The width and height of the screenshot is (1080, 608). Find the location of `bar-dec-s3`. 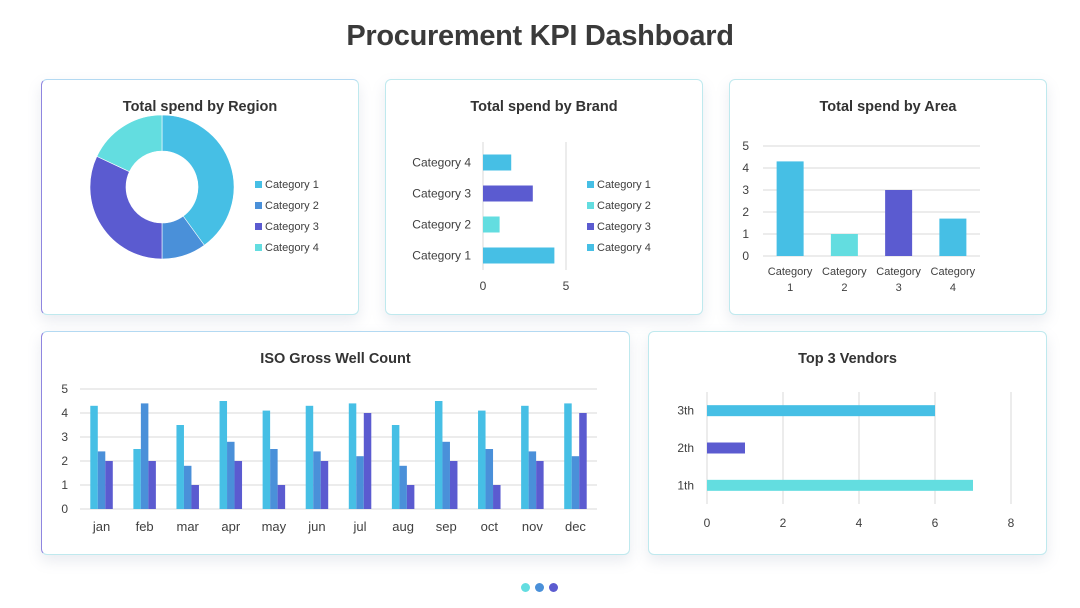

bar-dec-s3 is located at coordinates (583, 461).